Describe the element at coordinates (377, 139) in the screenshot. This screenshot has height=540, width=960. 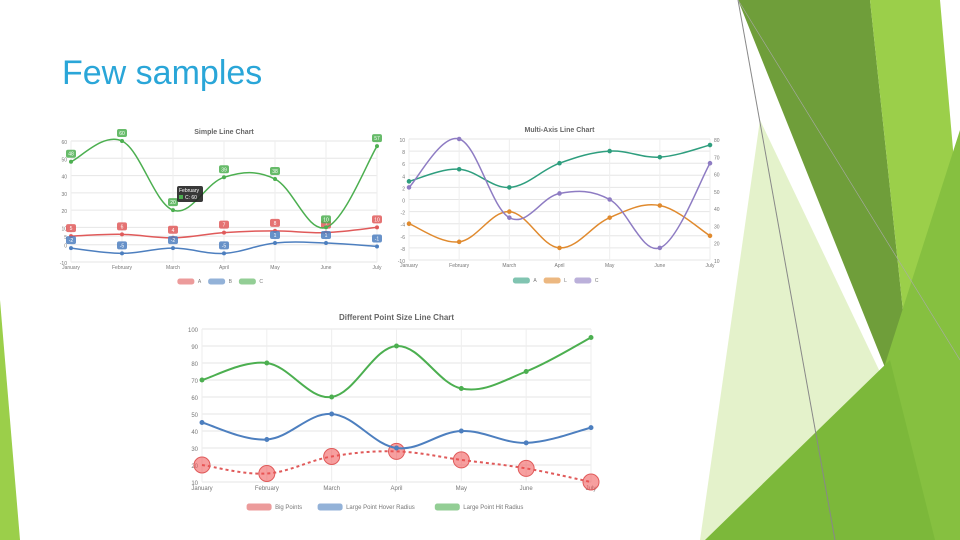
I see `data-label: 57` at that location.